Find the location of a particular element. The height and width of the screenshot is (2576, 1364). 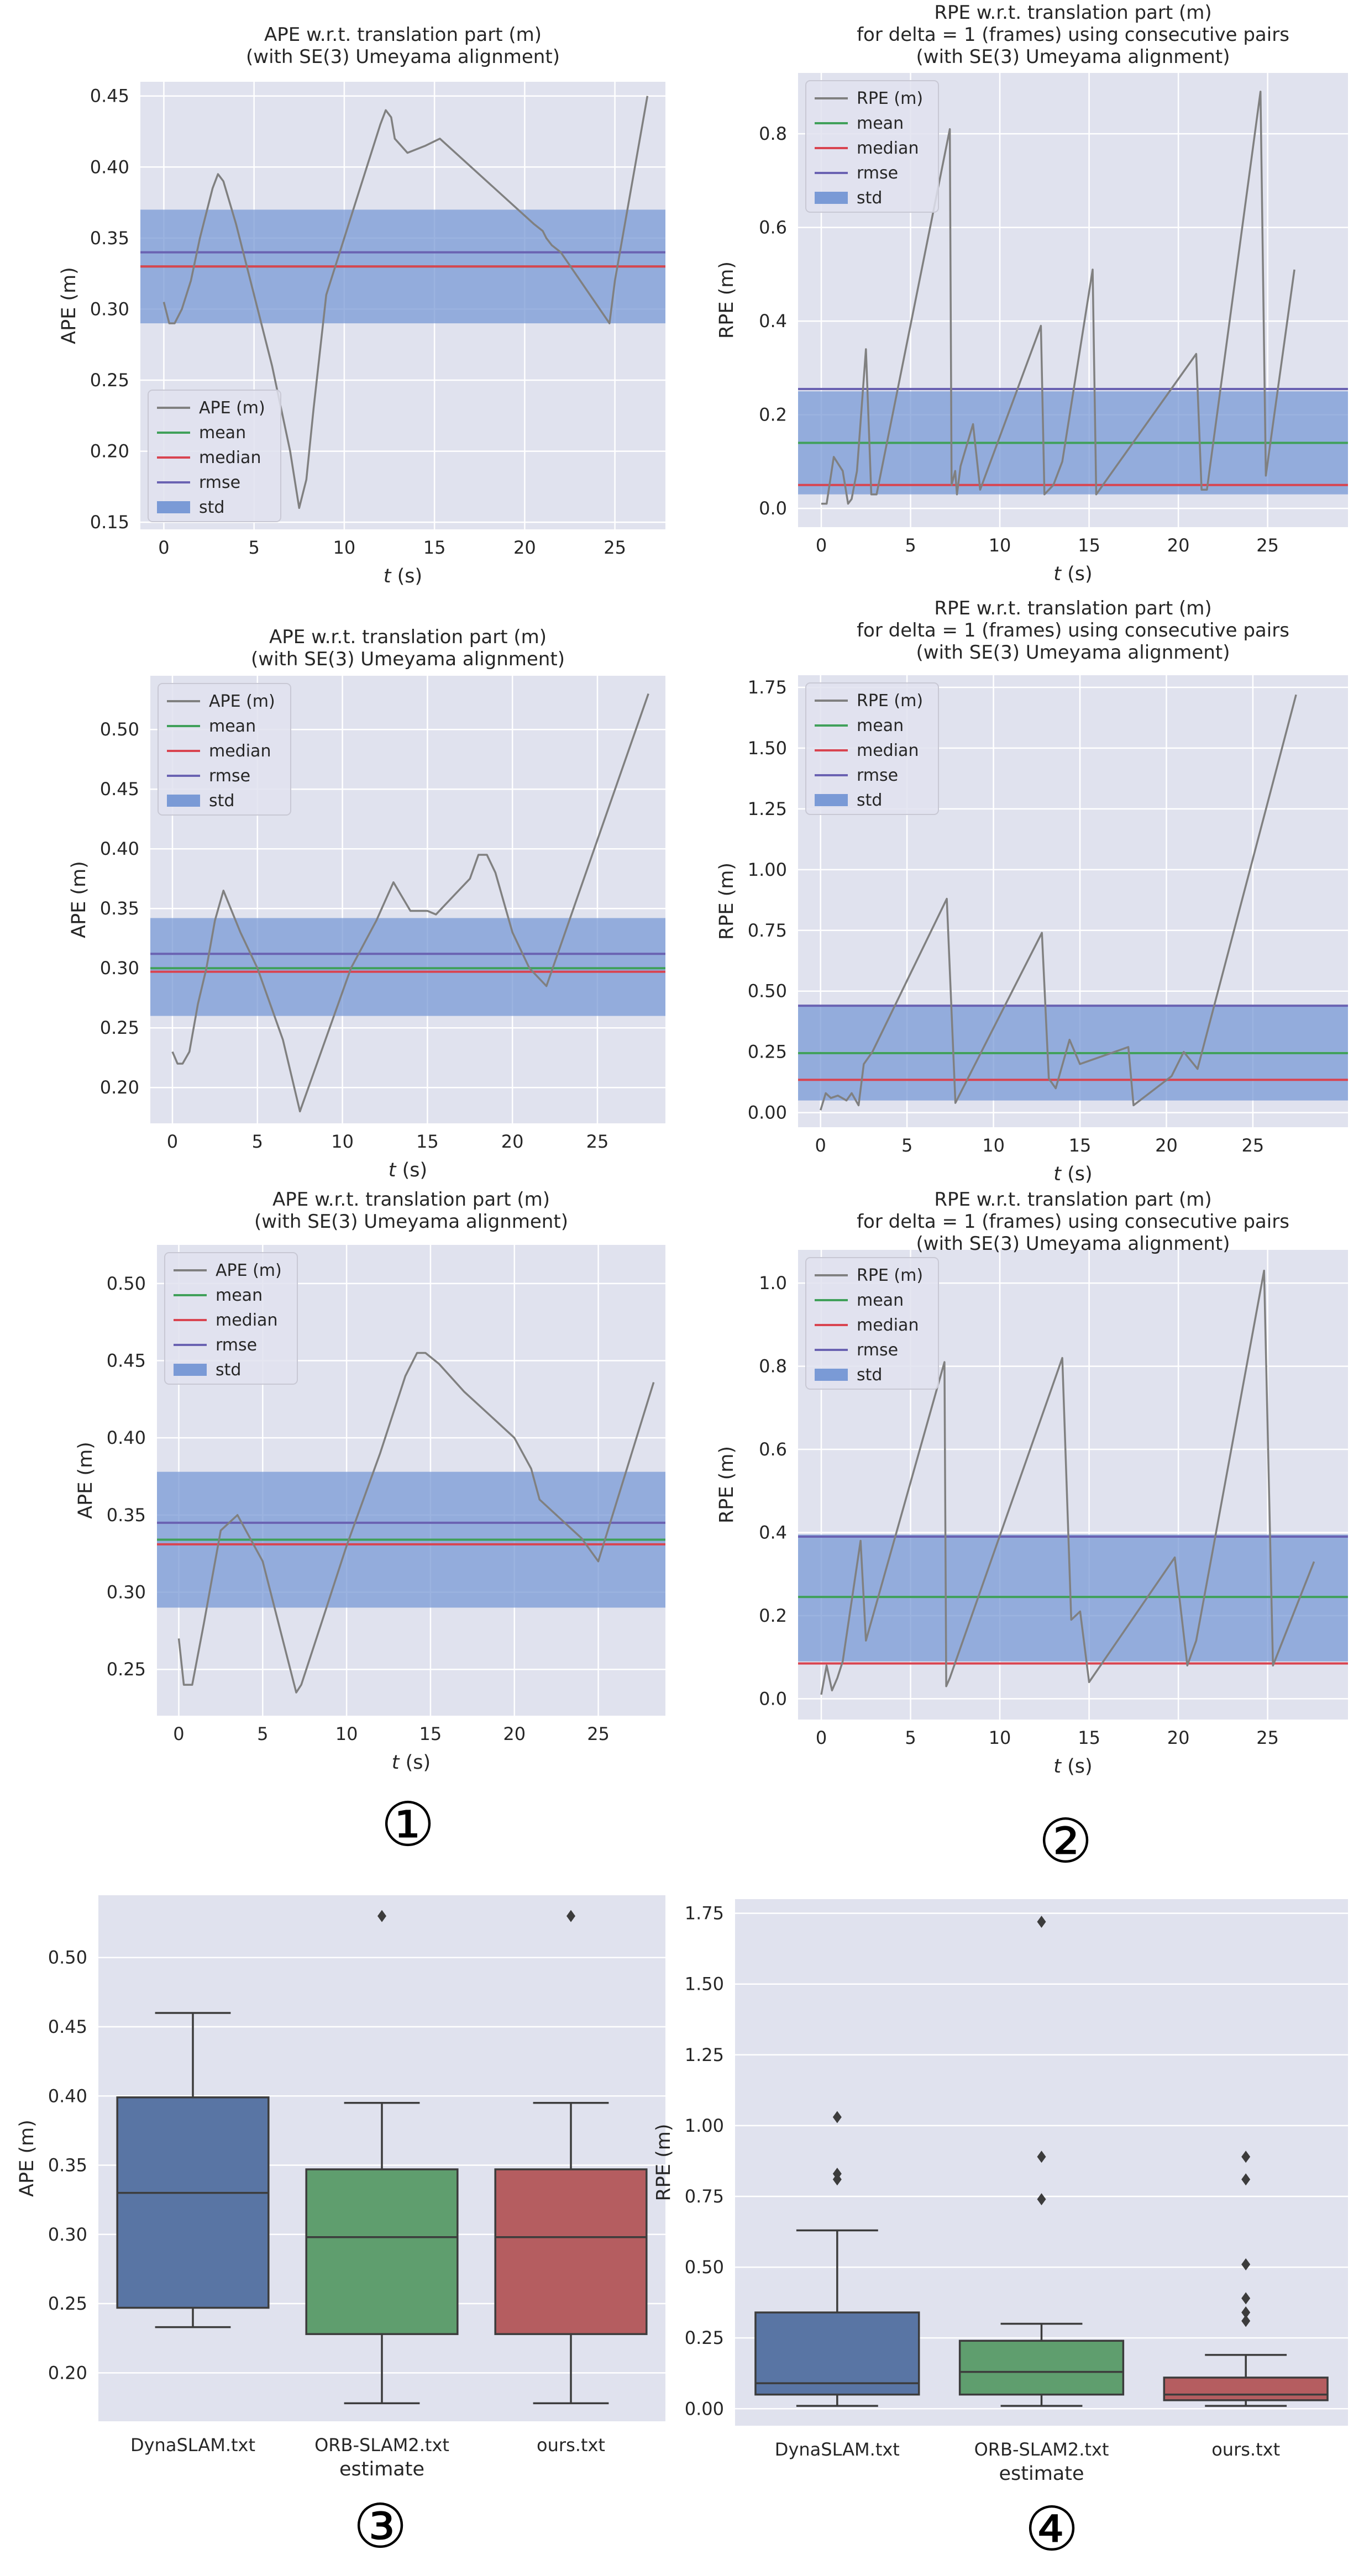

rpe3-y-axis-label: RPE (m) is located at coordinates (727, 1484).